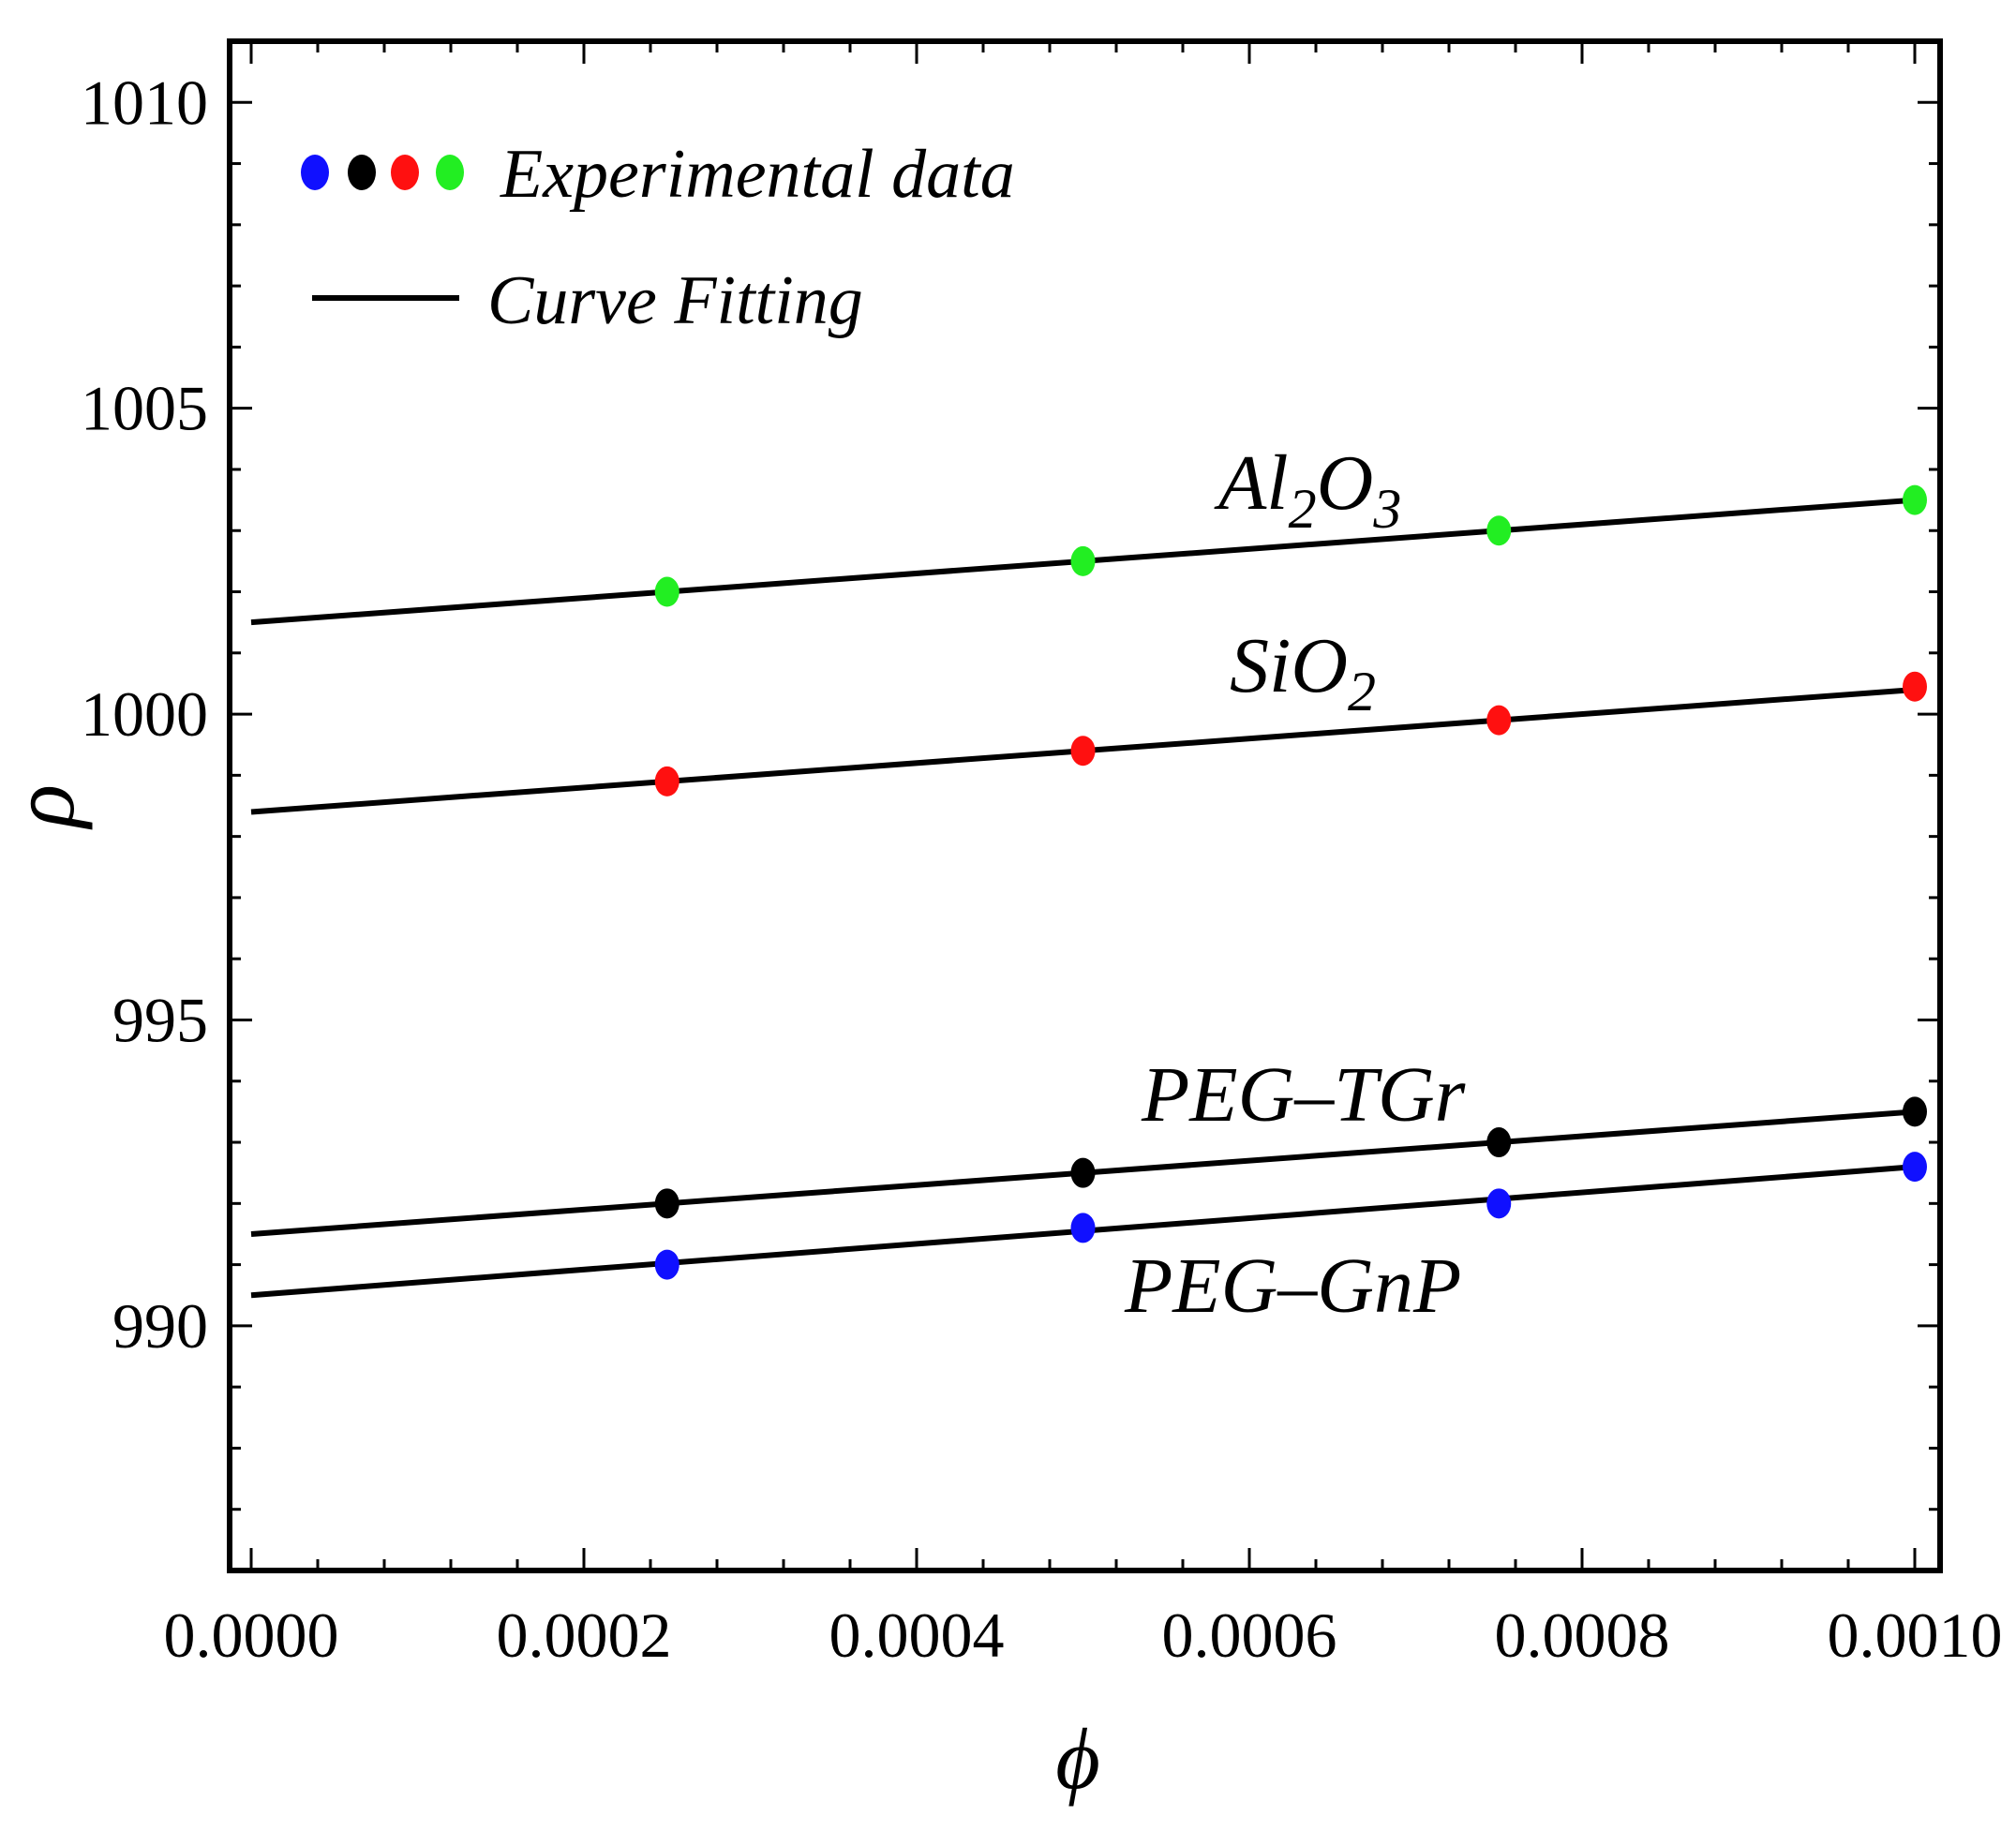 The width and height of the screenshot is (2016, 1831). What do you see at coordinates (1077, 1759) in the screenshot?
I see `x-axis-title: ϕ` at bounding box center [1077, 1759].